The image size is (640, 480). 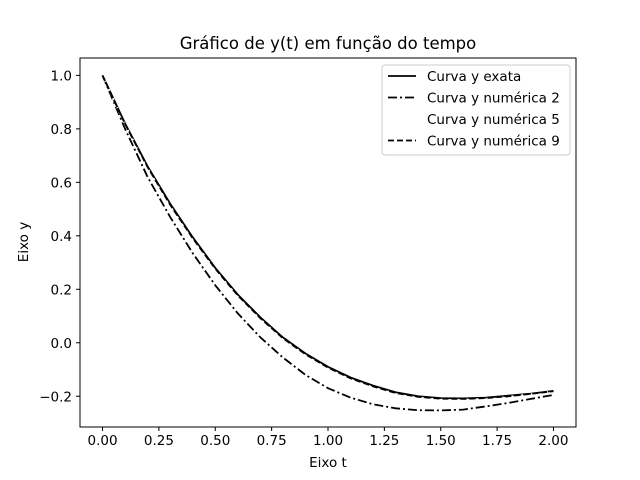 I want to click on x-axis-label: Eixo t, so click(x=328, y=463).